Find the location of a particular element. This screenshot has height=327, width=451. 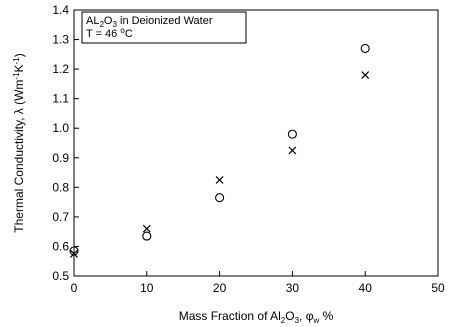

y-tick-label: 0.5 is located at coordinates (60, 276).